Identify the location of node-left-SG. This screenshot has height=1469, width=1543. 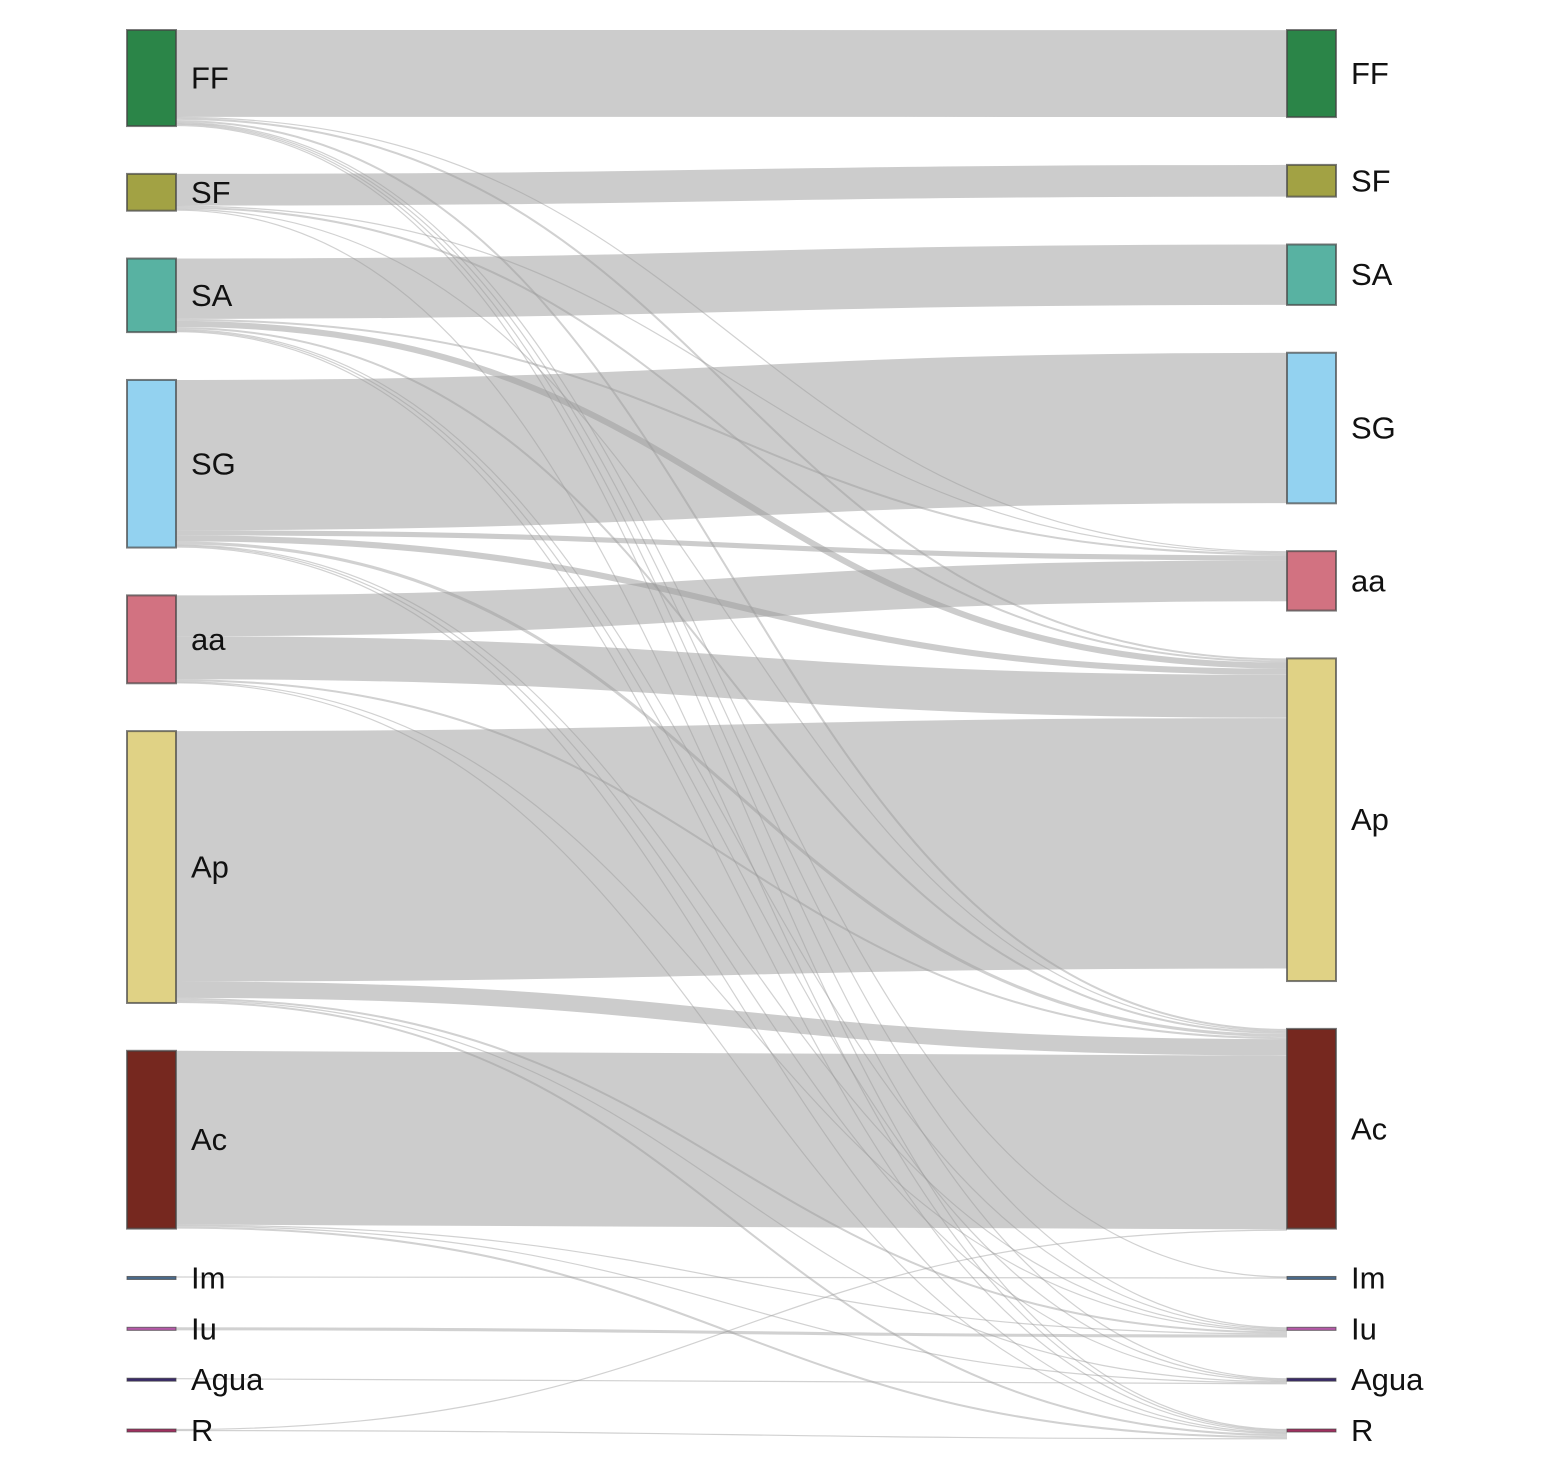
(151, 463).